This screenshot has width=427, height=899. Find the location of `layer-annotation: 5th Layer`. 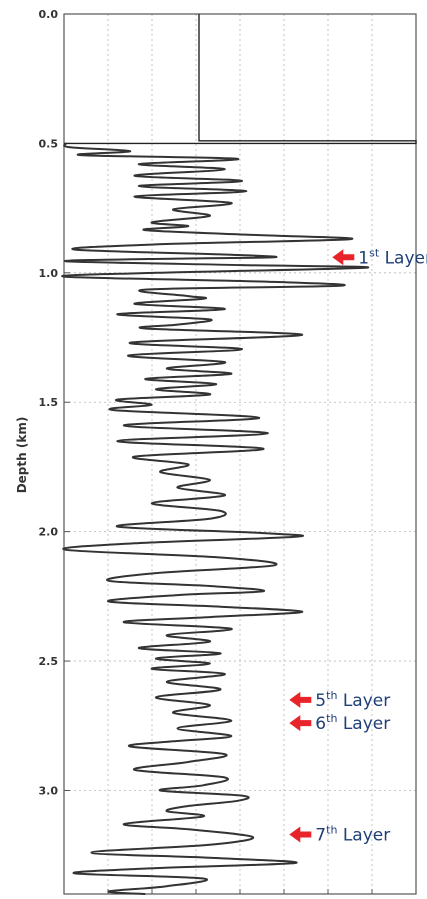

layer-annotation: 5th Layer is located at coordinates (339, 700).